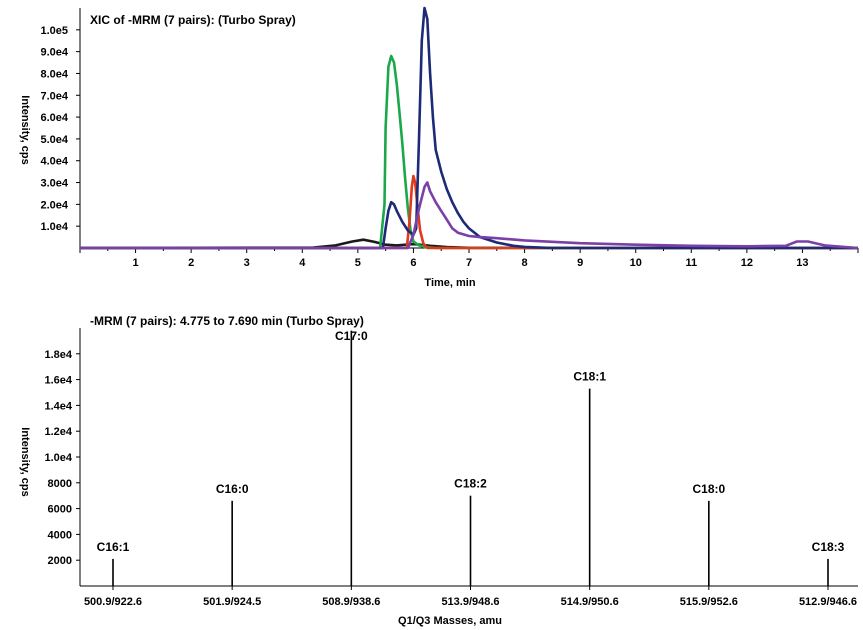 The width and height of the screenshot is (863, 630). What do you see at coordinates (302, 263) in the screenshot?
I see `x-tick-label: 4` at bounding box center [302, 263].